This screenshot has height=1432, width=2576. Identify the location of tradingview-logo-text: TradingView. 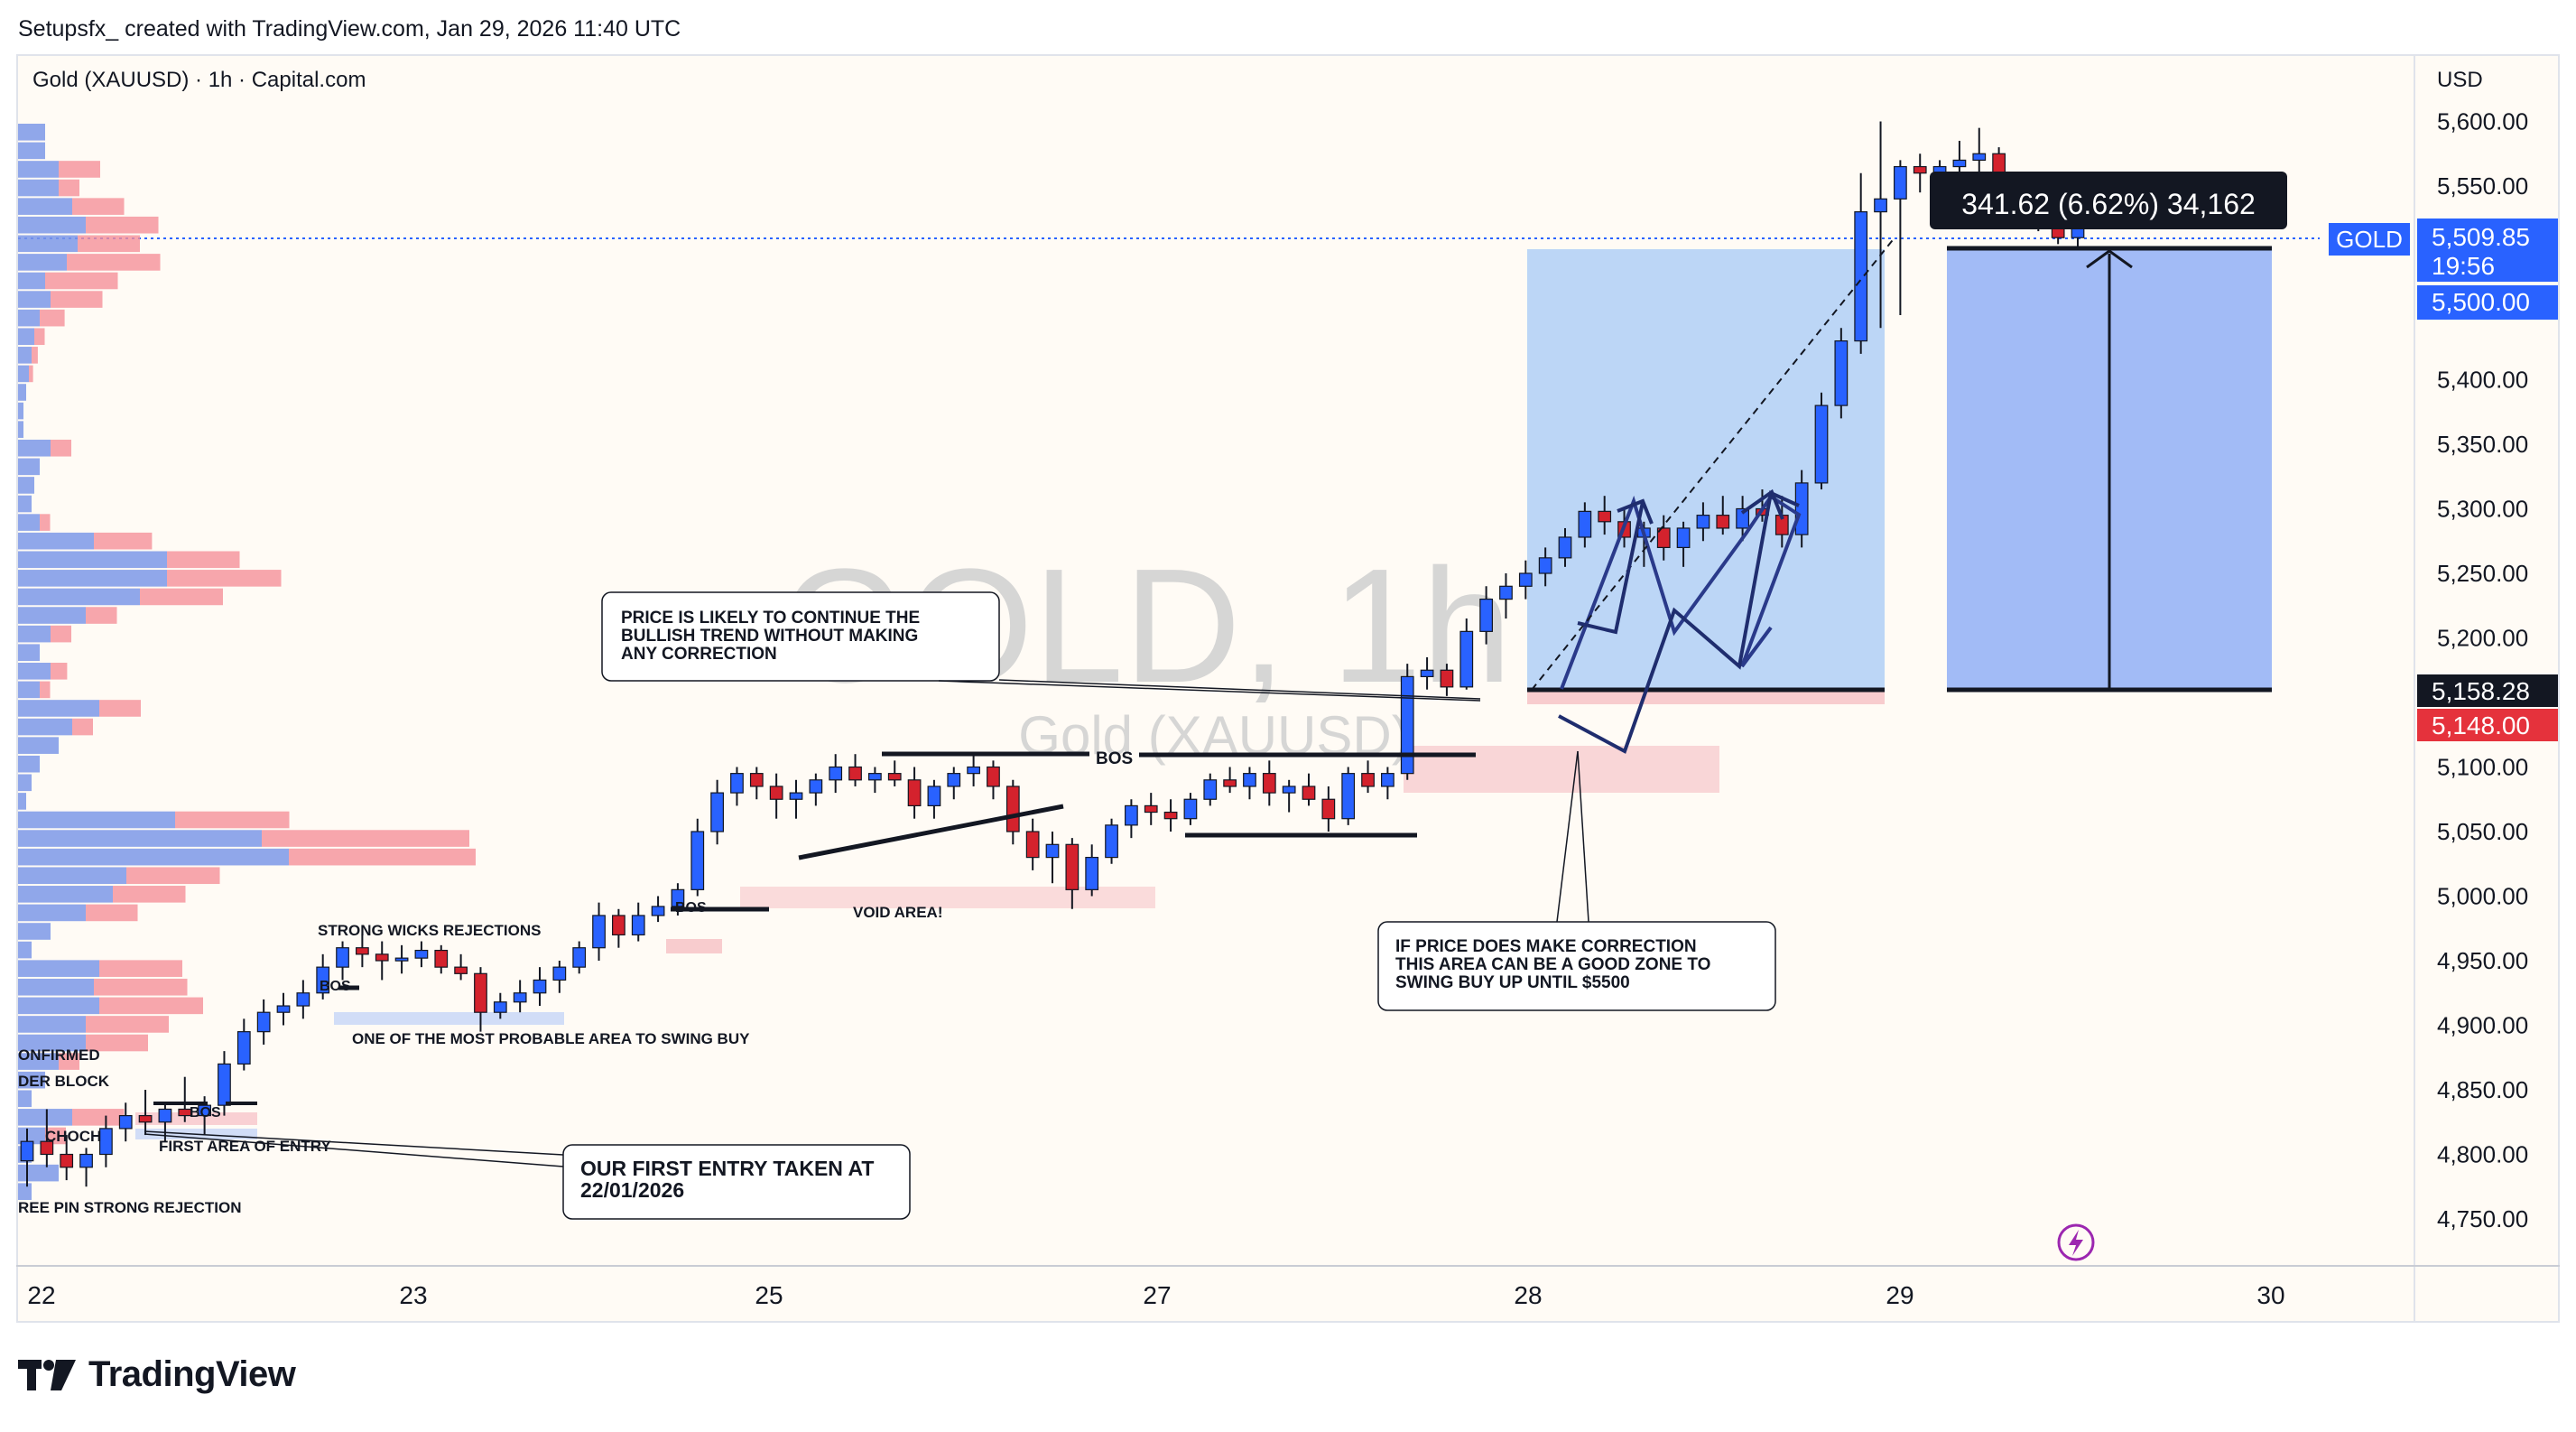
(192, 1374).